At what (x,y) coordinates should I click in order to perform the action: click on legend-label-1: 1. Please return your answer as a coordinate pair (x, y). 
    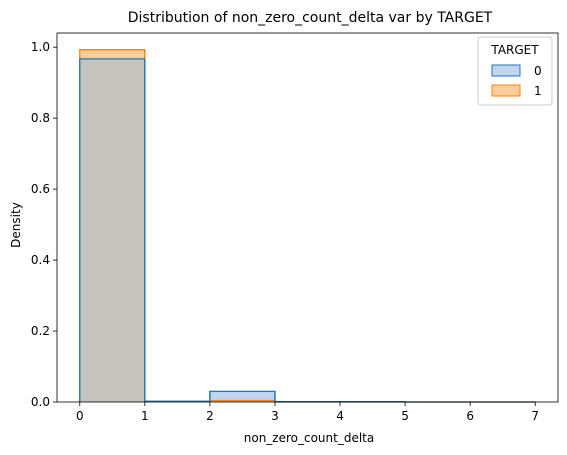
    Looking at the image, I should click on (538, 91).